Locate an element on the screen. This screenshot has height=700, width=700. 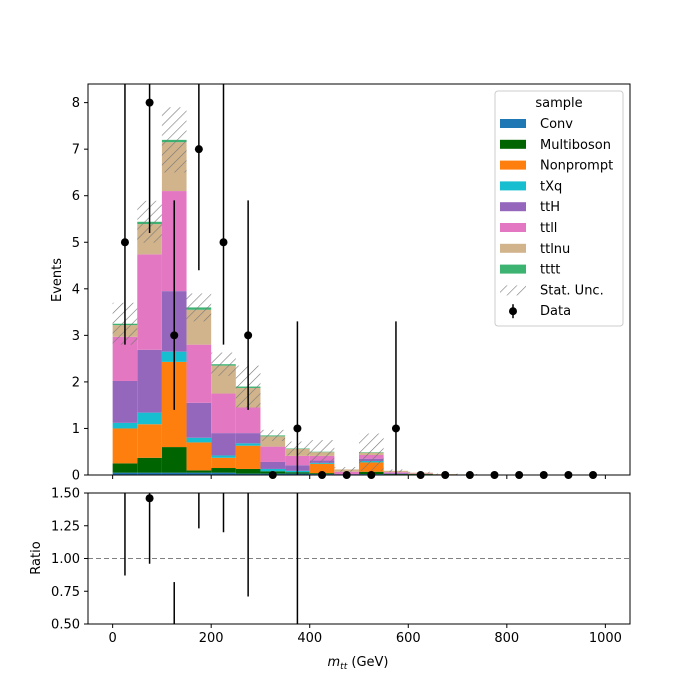
x-tick-label: 400 is located at coordinates (309, 638).